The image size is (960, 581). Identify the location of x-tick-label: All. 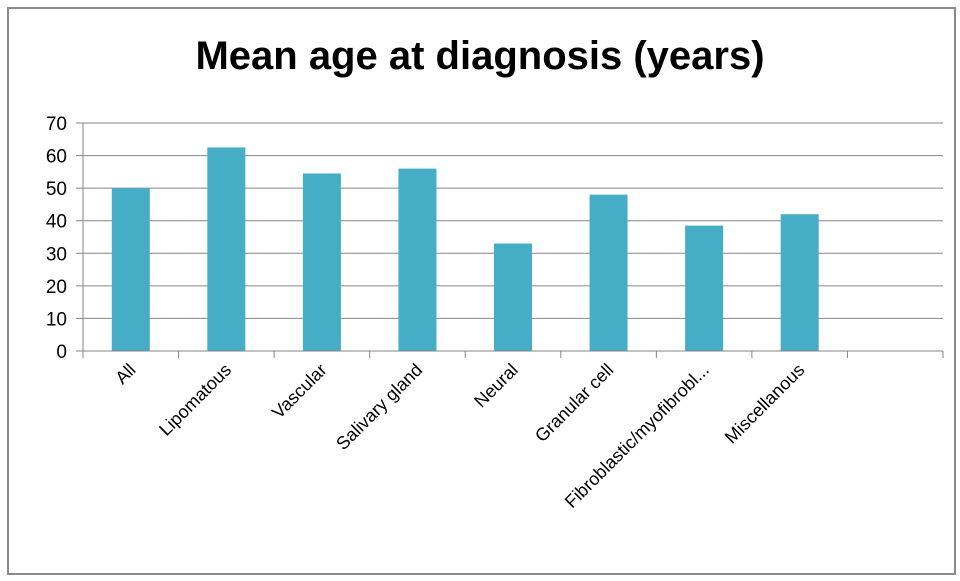
(125, 374).